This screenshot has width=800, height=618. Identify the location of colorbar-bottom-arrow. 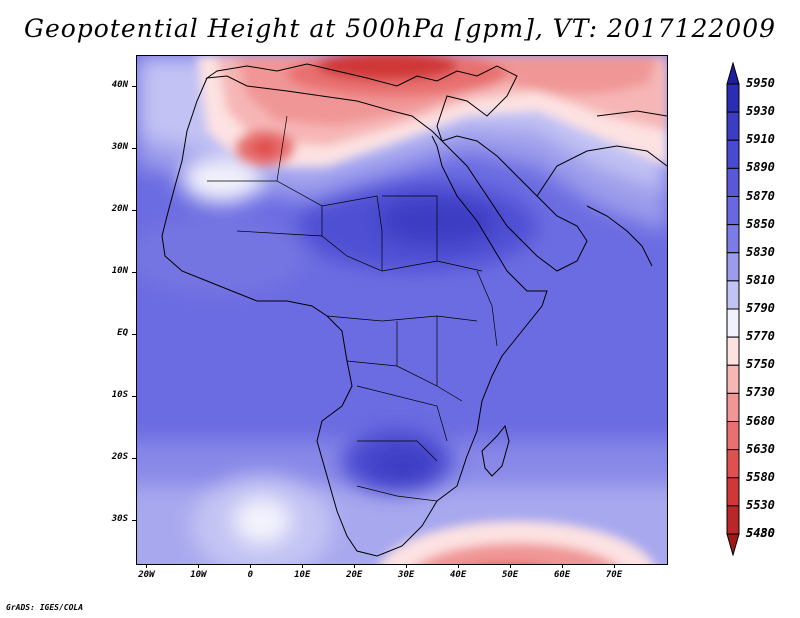
(733, 544).